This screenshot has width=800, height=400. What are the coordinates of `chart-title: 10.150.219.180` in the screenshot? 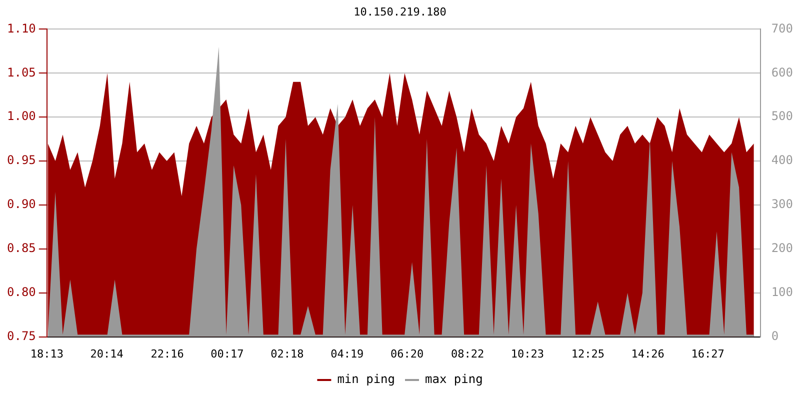 It's located at (400, 11).